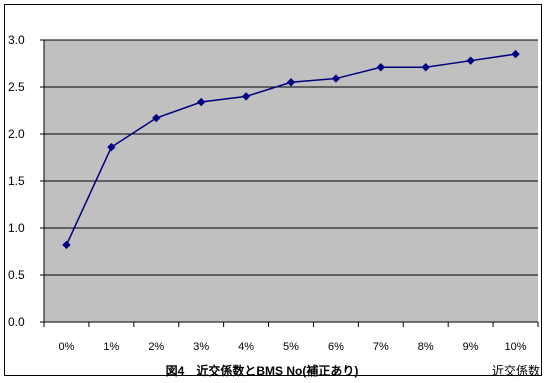  Describe the element at coordinates (291, 347) in the screenshot. I see `x-tick-label: 5%` at that location.